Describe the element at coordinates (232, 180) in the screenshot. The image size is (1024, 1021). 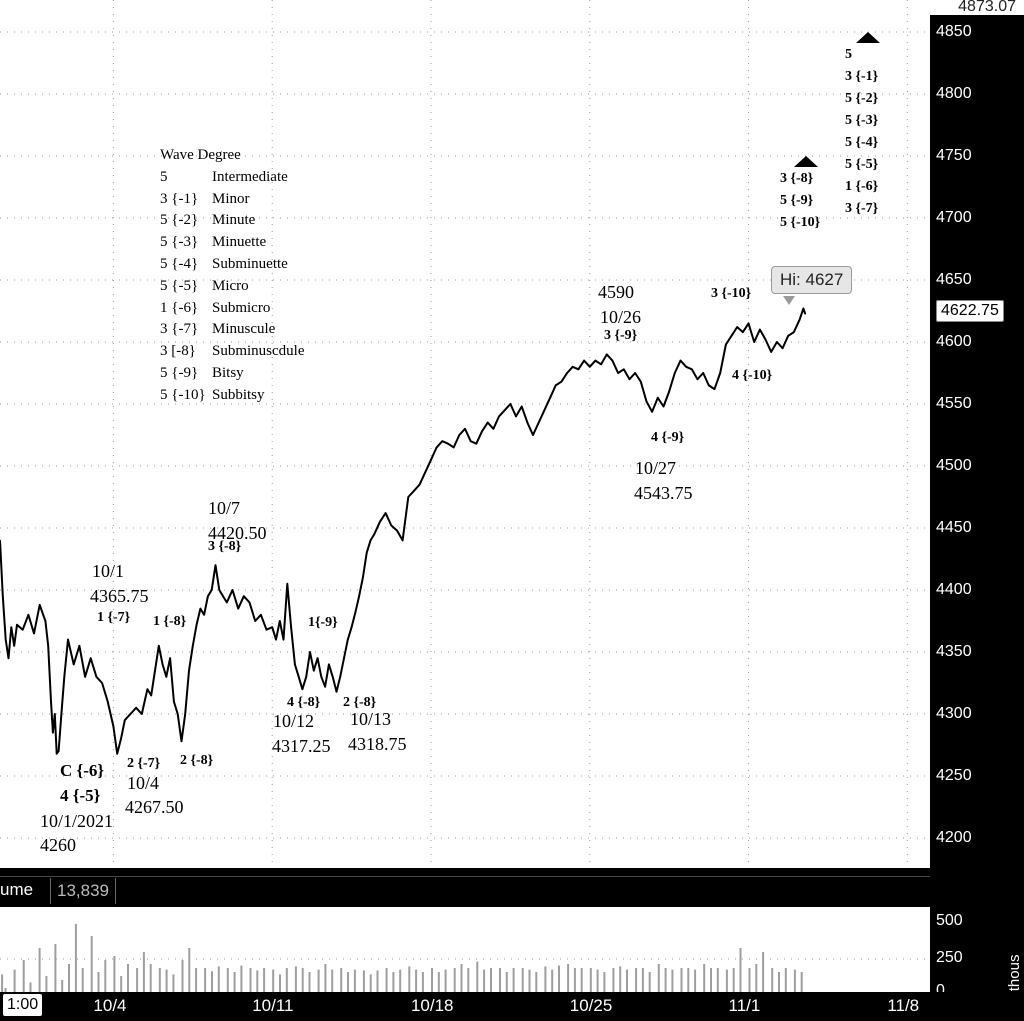
I see `legend-item: 5 Intermediate` at that location.